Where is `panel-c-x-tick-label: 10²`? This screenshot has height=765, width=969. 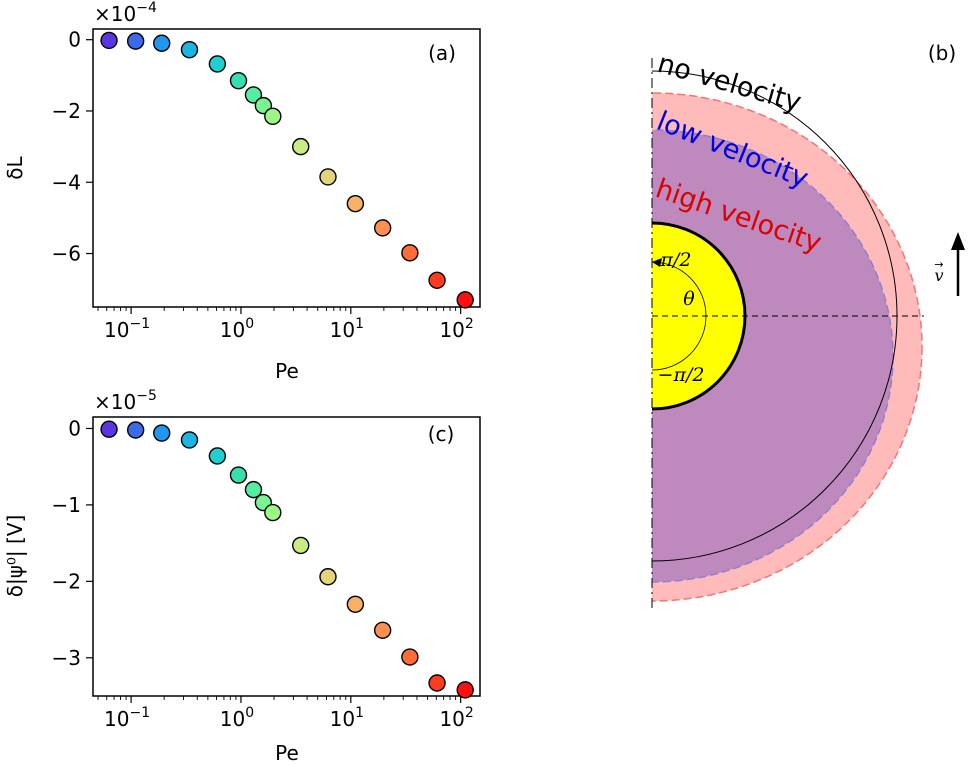
panel-c-x-tick-label: 10² is located at coordinates (456, 718).